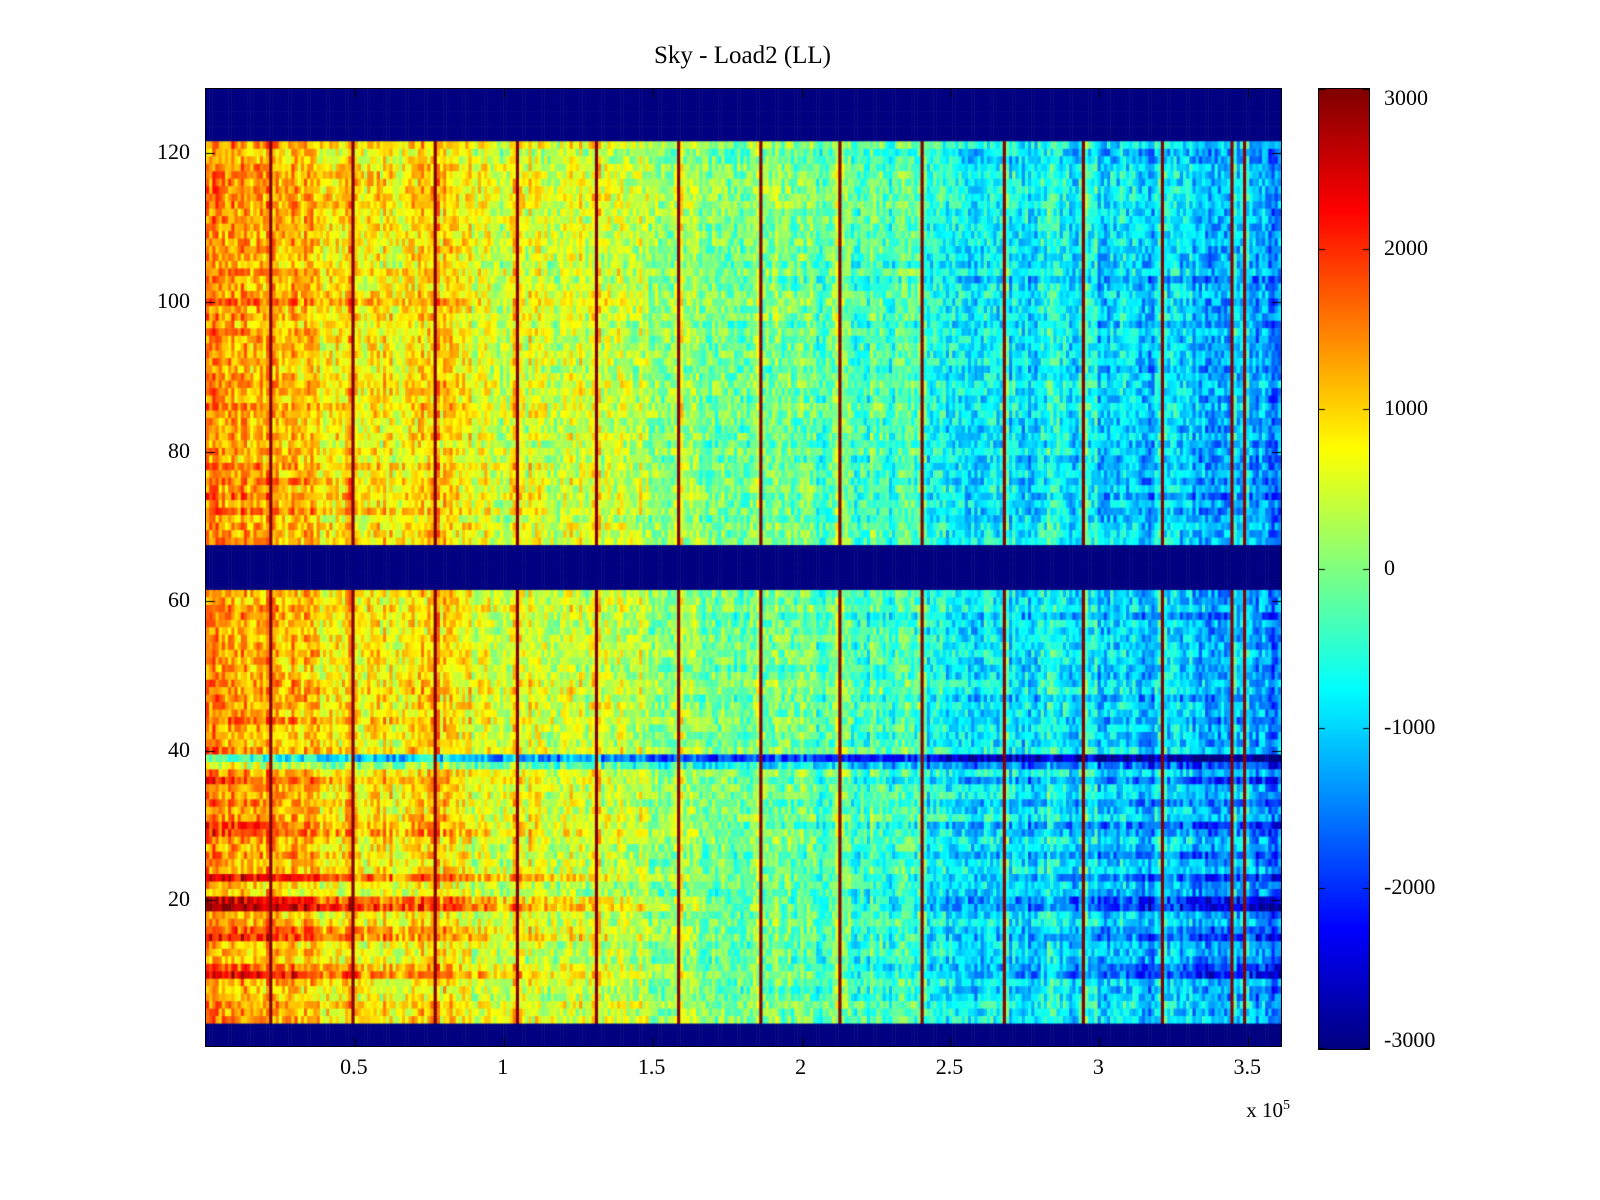 The image size is (1600, 1200). Describe the element at coordinates (1410, 727) in the screenshot. I see `colorbar-tick-label: -1000` at that location.